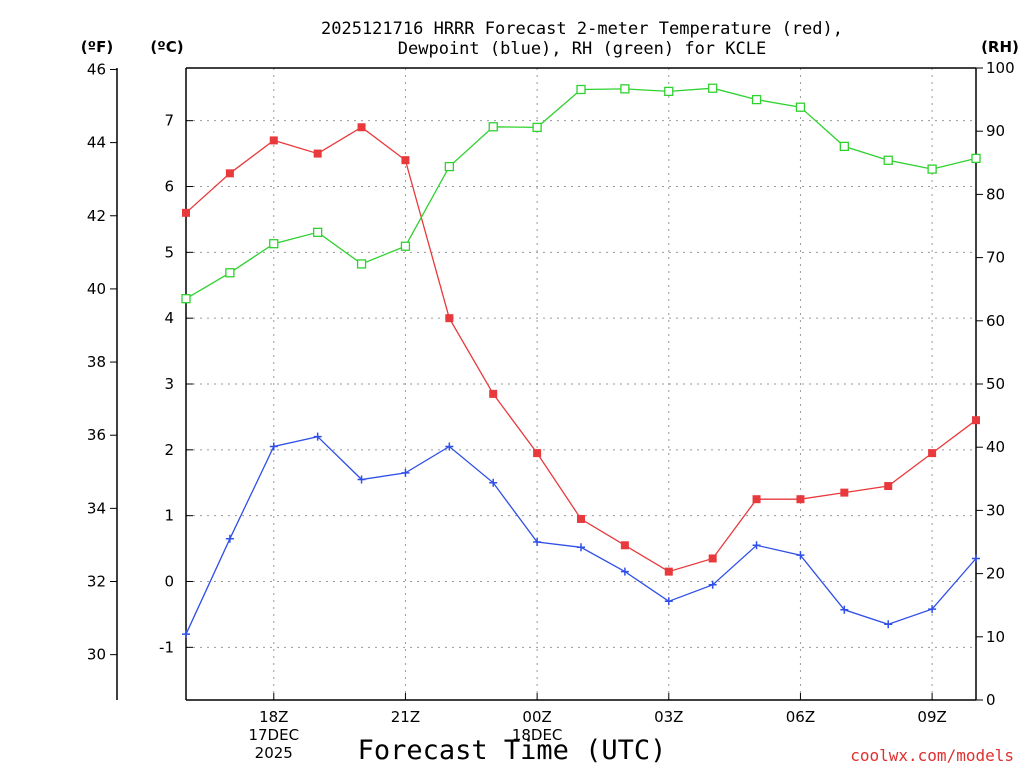  I want to click on rh-tick-label: 60, so click(995, 321).